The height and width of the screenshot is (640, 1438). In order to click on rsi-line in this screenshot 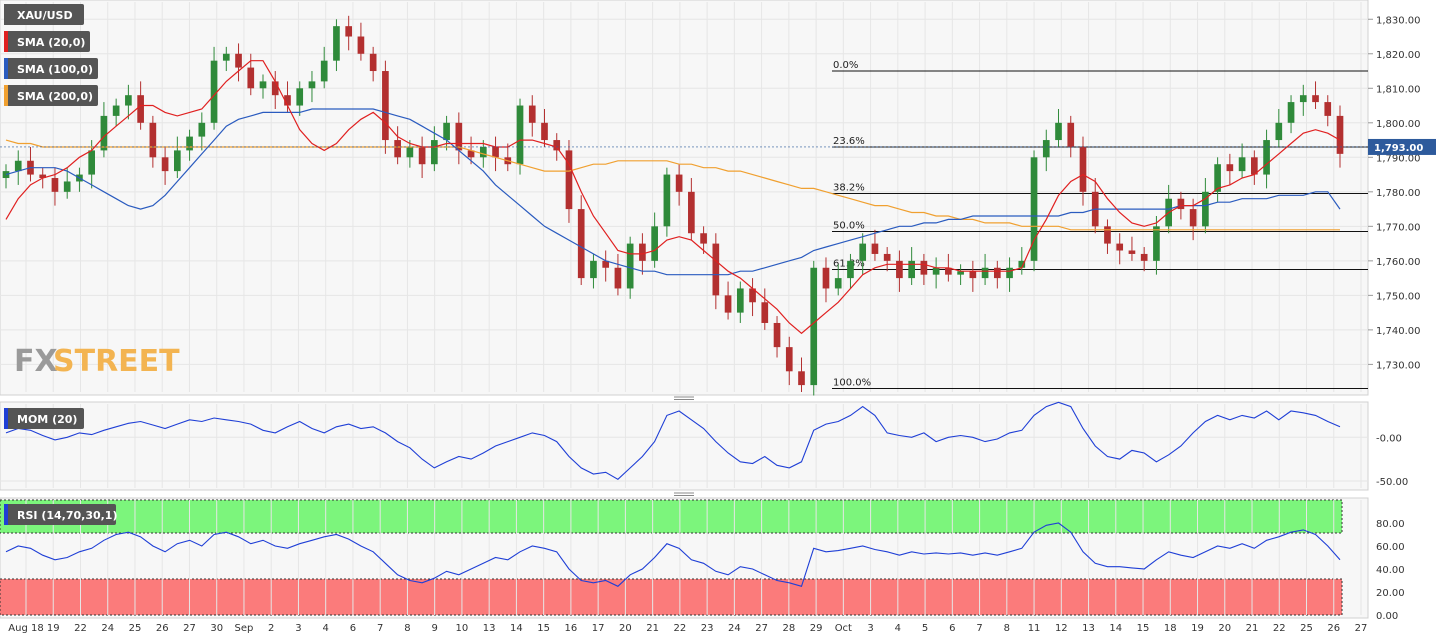, I will do `click(673, 554)`.